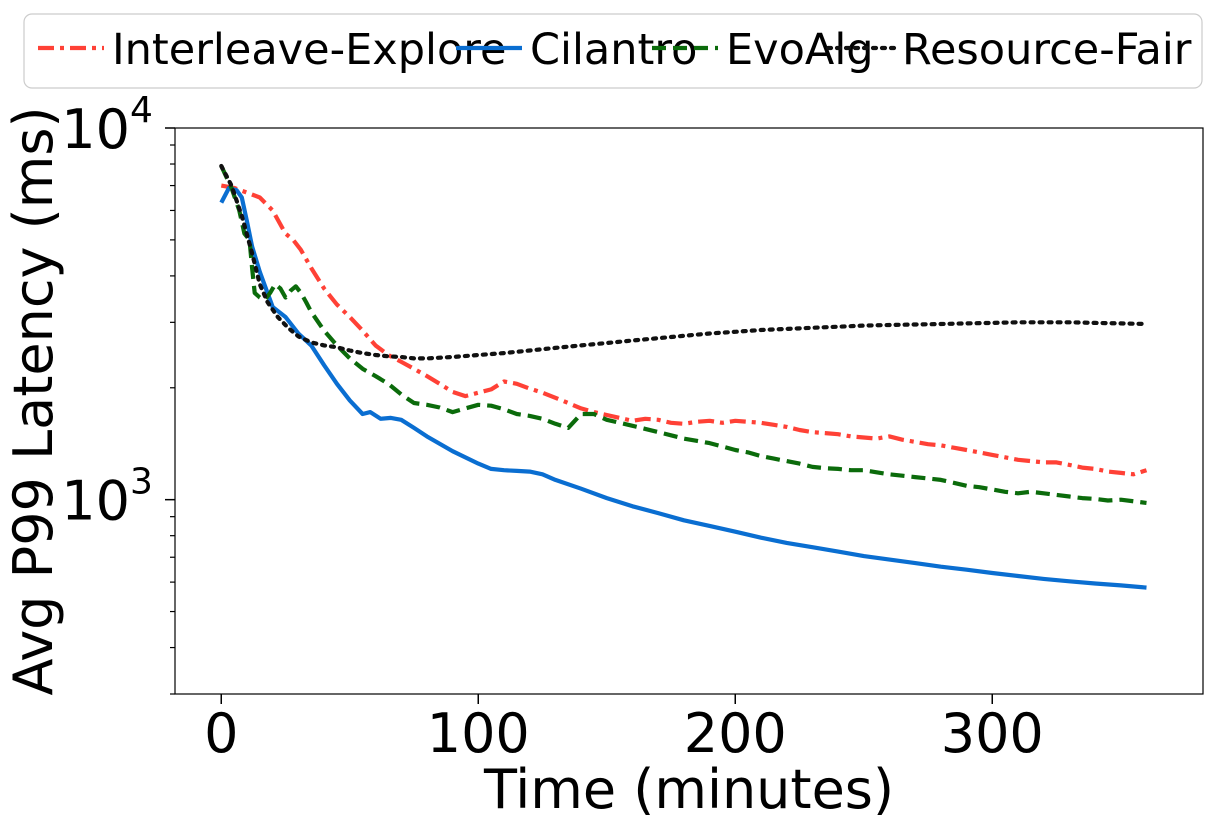  I want to click on y-axis-label: Avg P99 Latency (ms), so click(33, 400).